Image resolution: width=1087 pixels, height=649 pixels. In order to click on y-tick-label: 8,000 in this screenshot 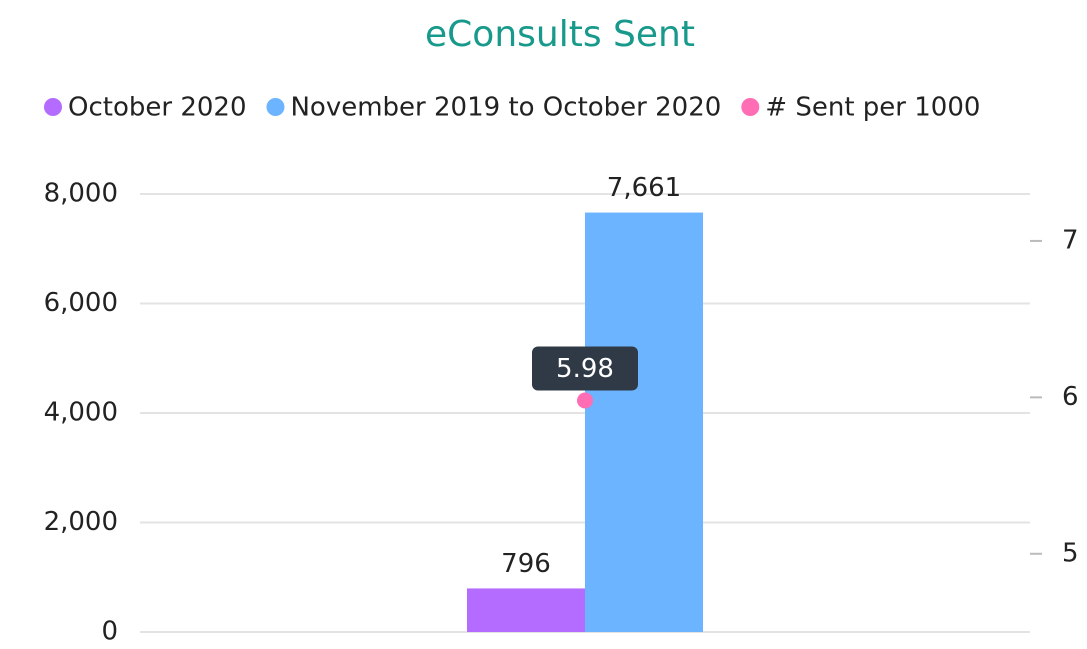, I will do `click(81, 194)`.